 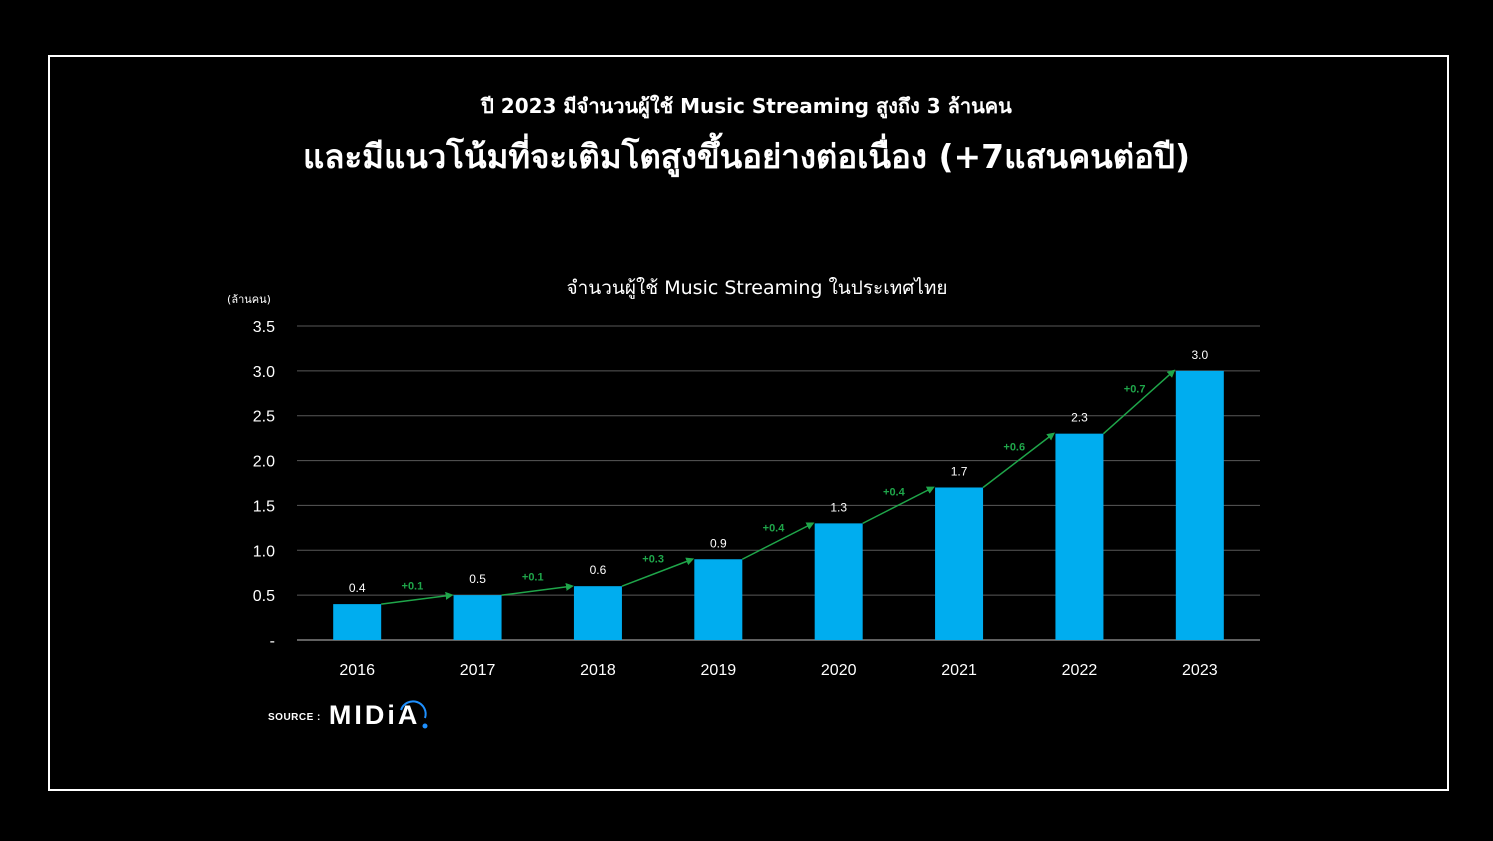 What do you see at coordinates (719, 670) in the screenshot?
I see `x-tick-label: 2019` at bounding box center [719, 670].